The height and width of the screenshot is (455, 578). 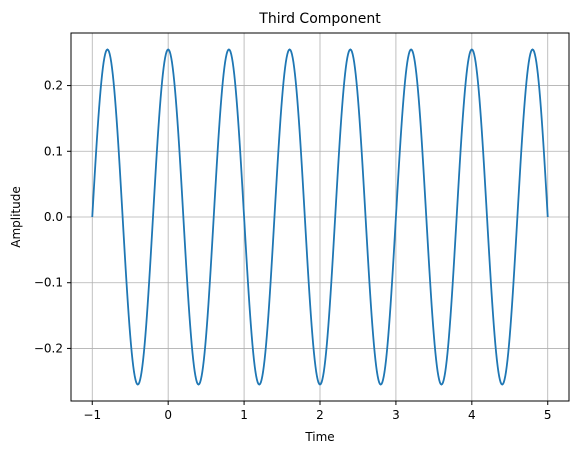 What do you see at coordinates (53, 217) in the screenshot?
I see `y-tick-label: 0.0` at bounding box center [53, 217].